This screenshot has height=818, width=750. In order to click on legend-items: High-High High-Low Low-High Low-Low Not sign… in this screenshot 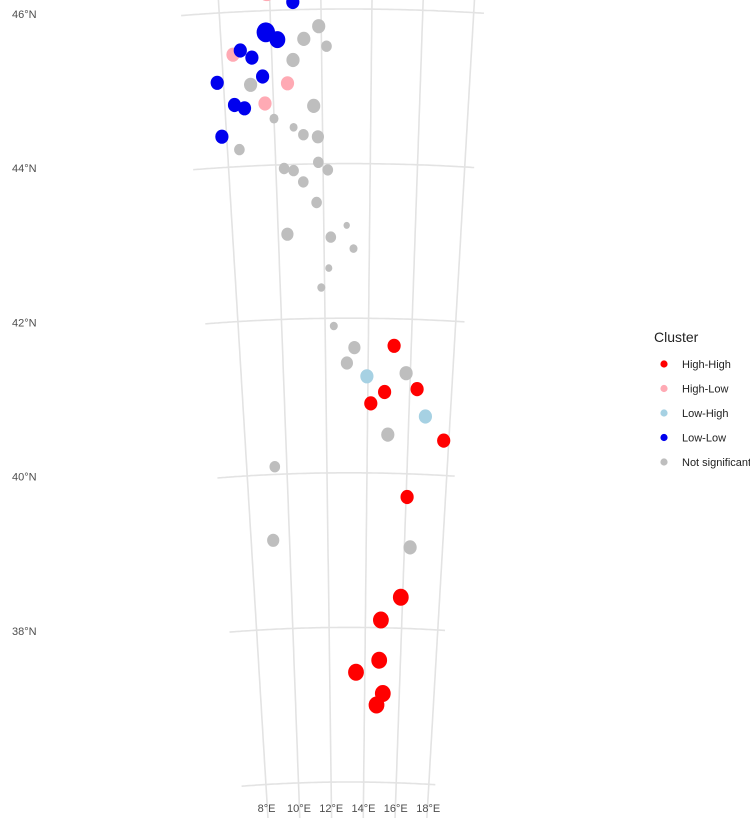, I will do `click(705, 414)`.